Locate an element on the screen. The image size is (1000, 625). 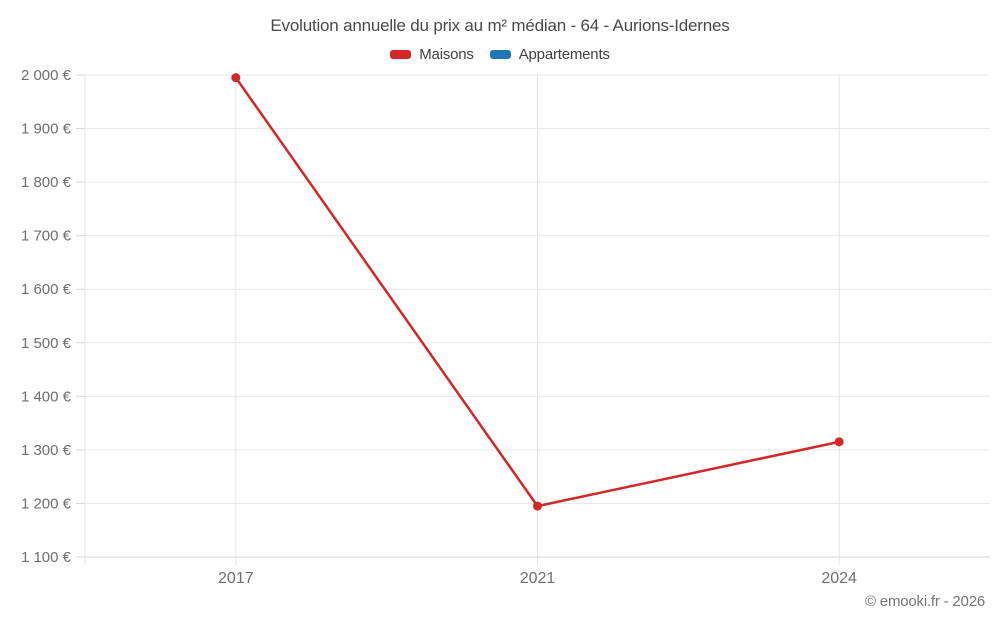
data-point-maisons-2021 is located at coordinates (537, 506).